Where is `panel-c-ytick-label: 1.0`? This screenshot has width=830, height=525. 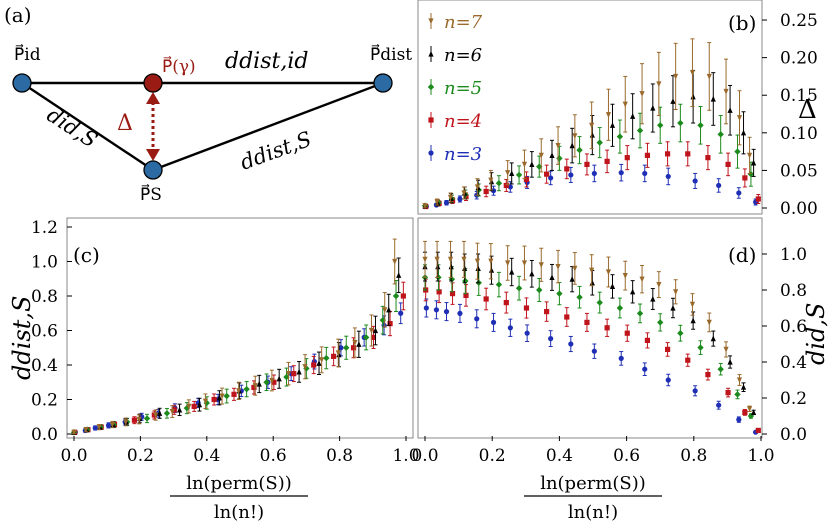
panel-c-ytick-label: 1.0 is located at coordinates (44, 263).